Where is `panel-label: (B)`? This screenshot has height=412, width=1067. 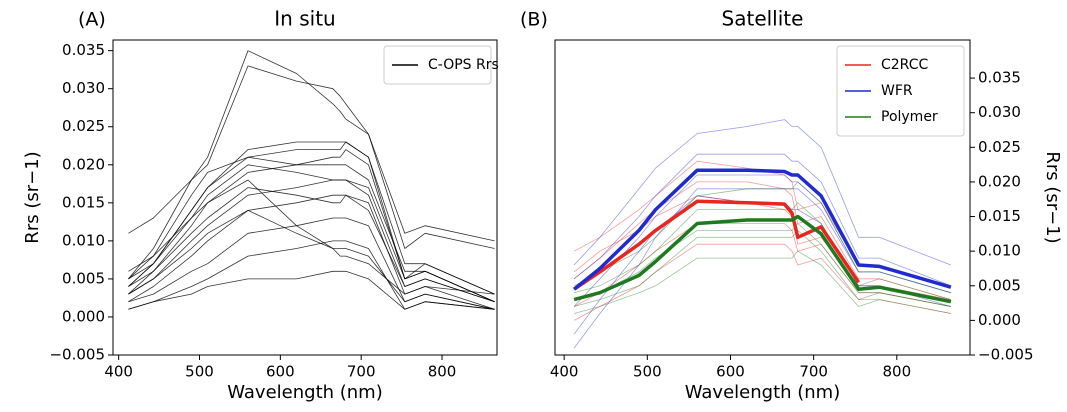 panel-label: (B) is located at coordinates (534, 20).